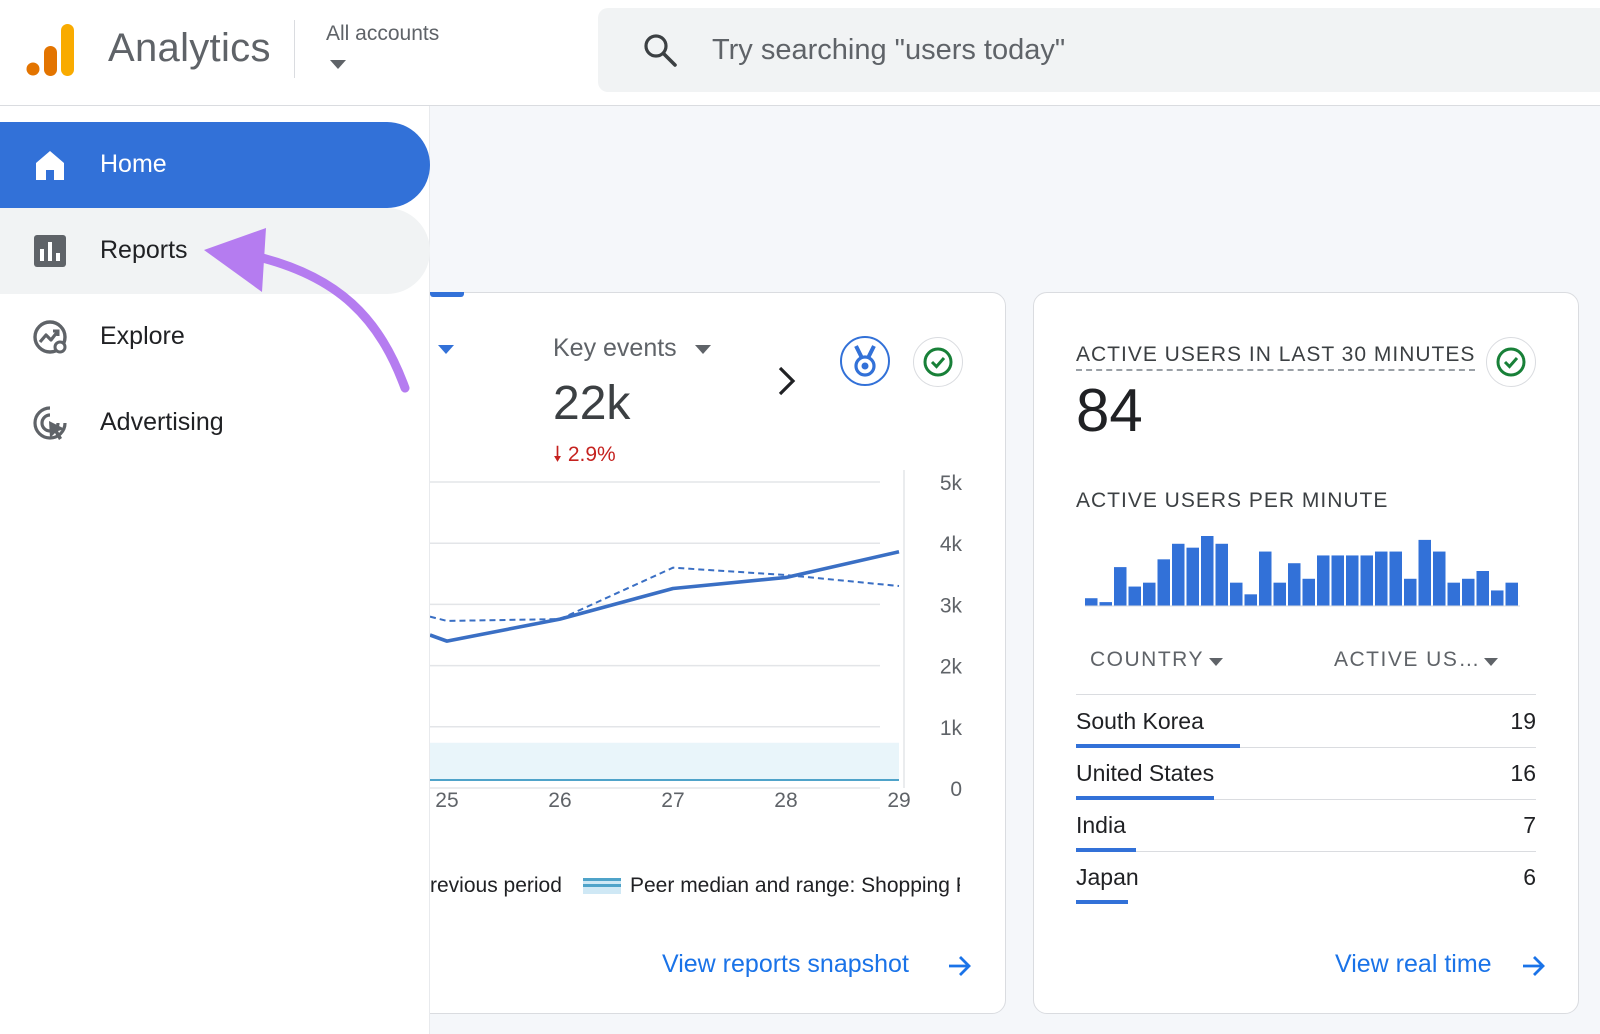 The width and height of the screenshot is (1600, 1034). What do you see at coordinates (1413, 964) in the screenshot?
I see `view-real-time-link: View real time` at bounding box center [1413, 964].